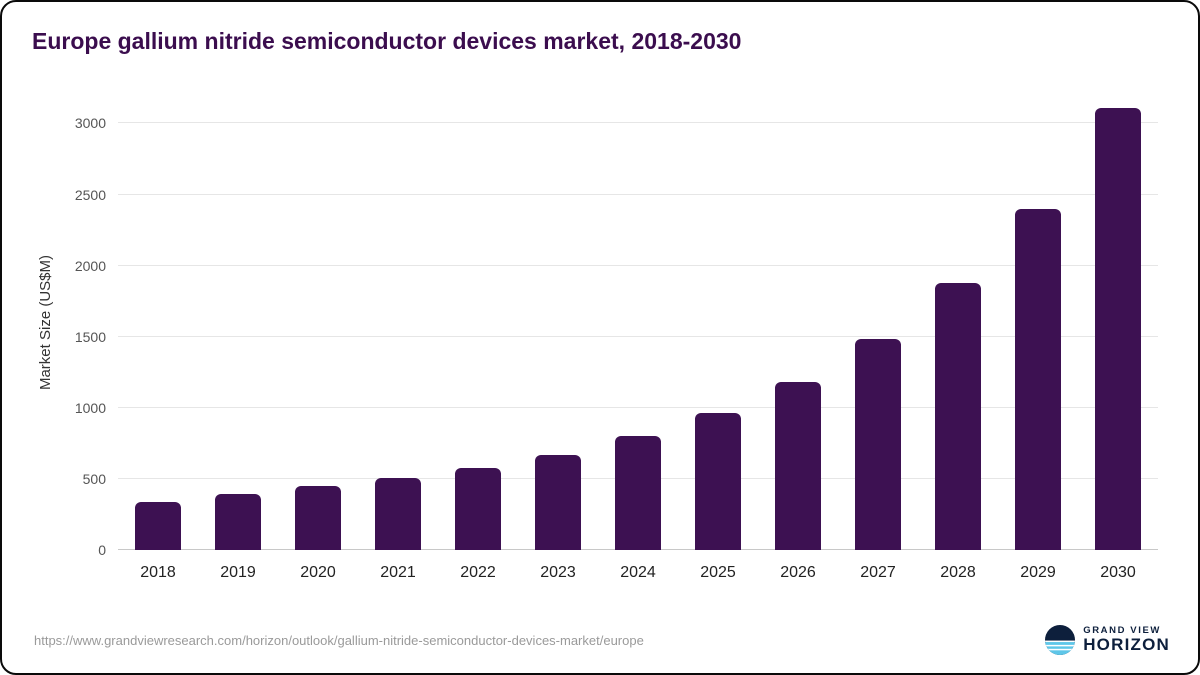 Image resolution: width=1200 pixels, height=675 pixels. What do you see at coordinates (398, 572) in the screenshot?
I see `x-tick-label: 2021` at bounding box center [398, 572].